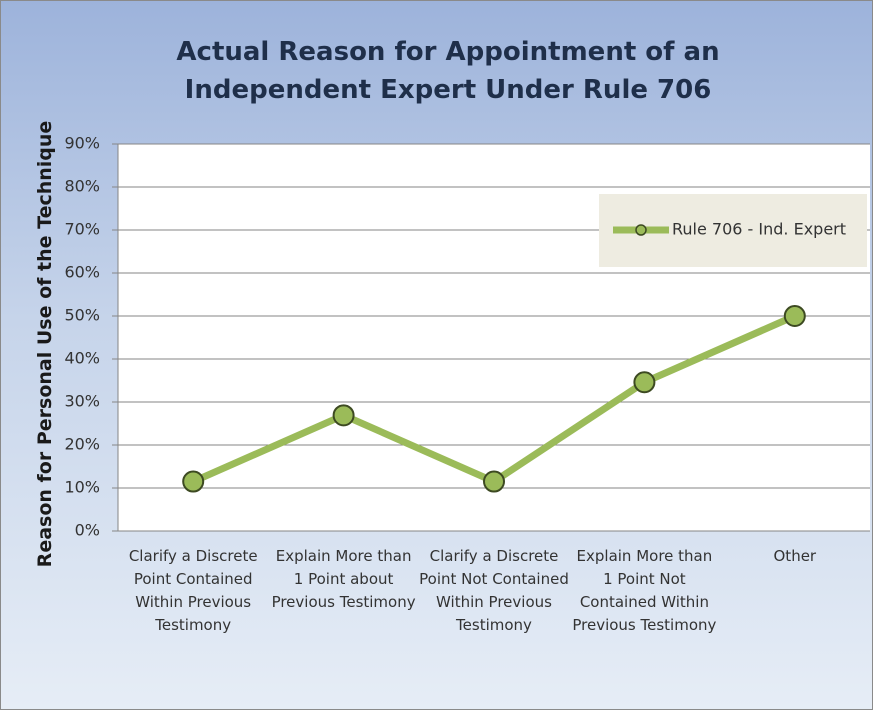  What do you see at coordinates (82, 315) in the screenshot?
I see `y-tick-label: 50%` at bounding box center [82, 315].